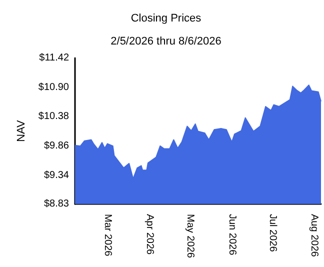 The width and height of the screenshot is (324, 267). Describe the element at coordinates (232, 235) in the screenshot. I see `x-tick-label: Jun 2026` at that location.